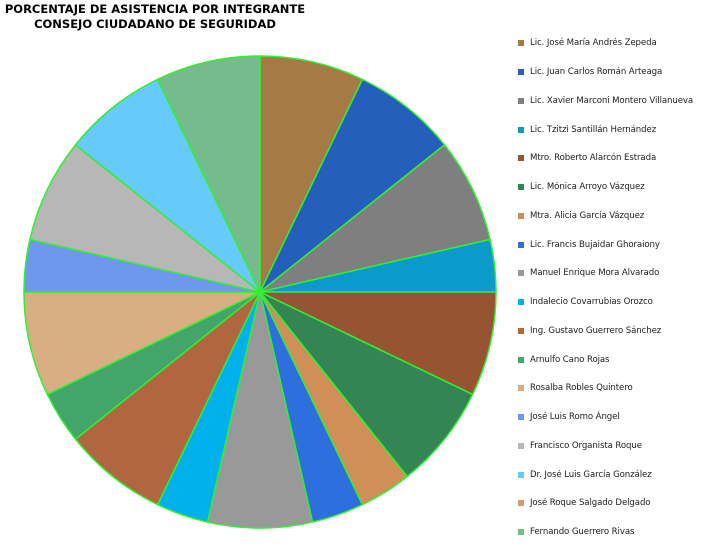  Describe the element at coordinates (593, 129) in the screenshot. I see `legend-label: Lic. Tzitzi Santillán Hernández` at that location.